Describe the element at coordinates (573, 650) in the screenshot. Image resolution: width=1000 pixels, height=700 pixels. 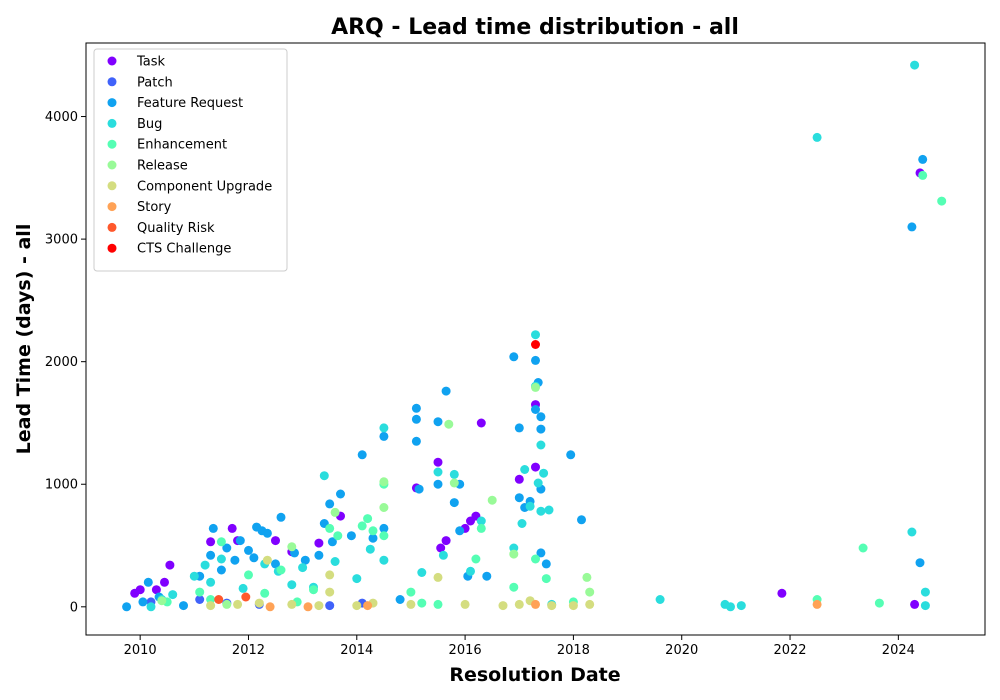
I see `x-tick-label: 2018` at that location.